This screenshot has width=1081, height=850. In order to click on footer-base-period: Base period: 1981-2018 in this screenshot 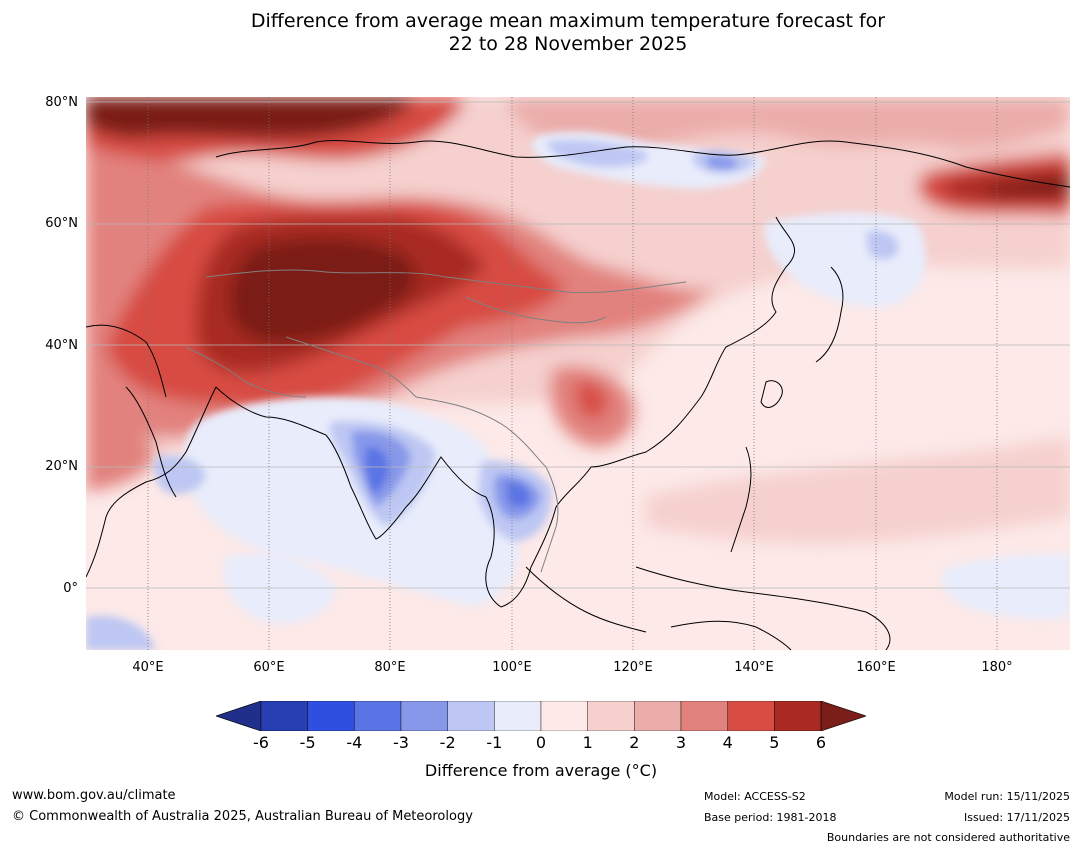, I will do `click(770, 817)`.